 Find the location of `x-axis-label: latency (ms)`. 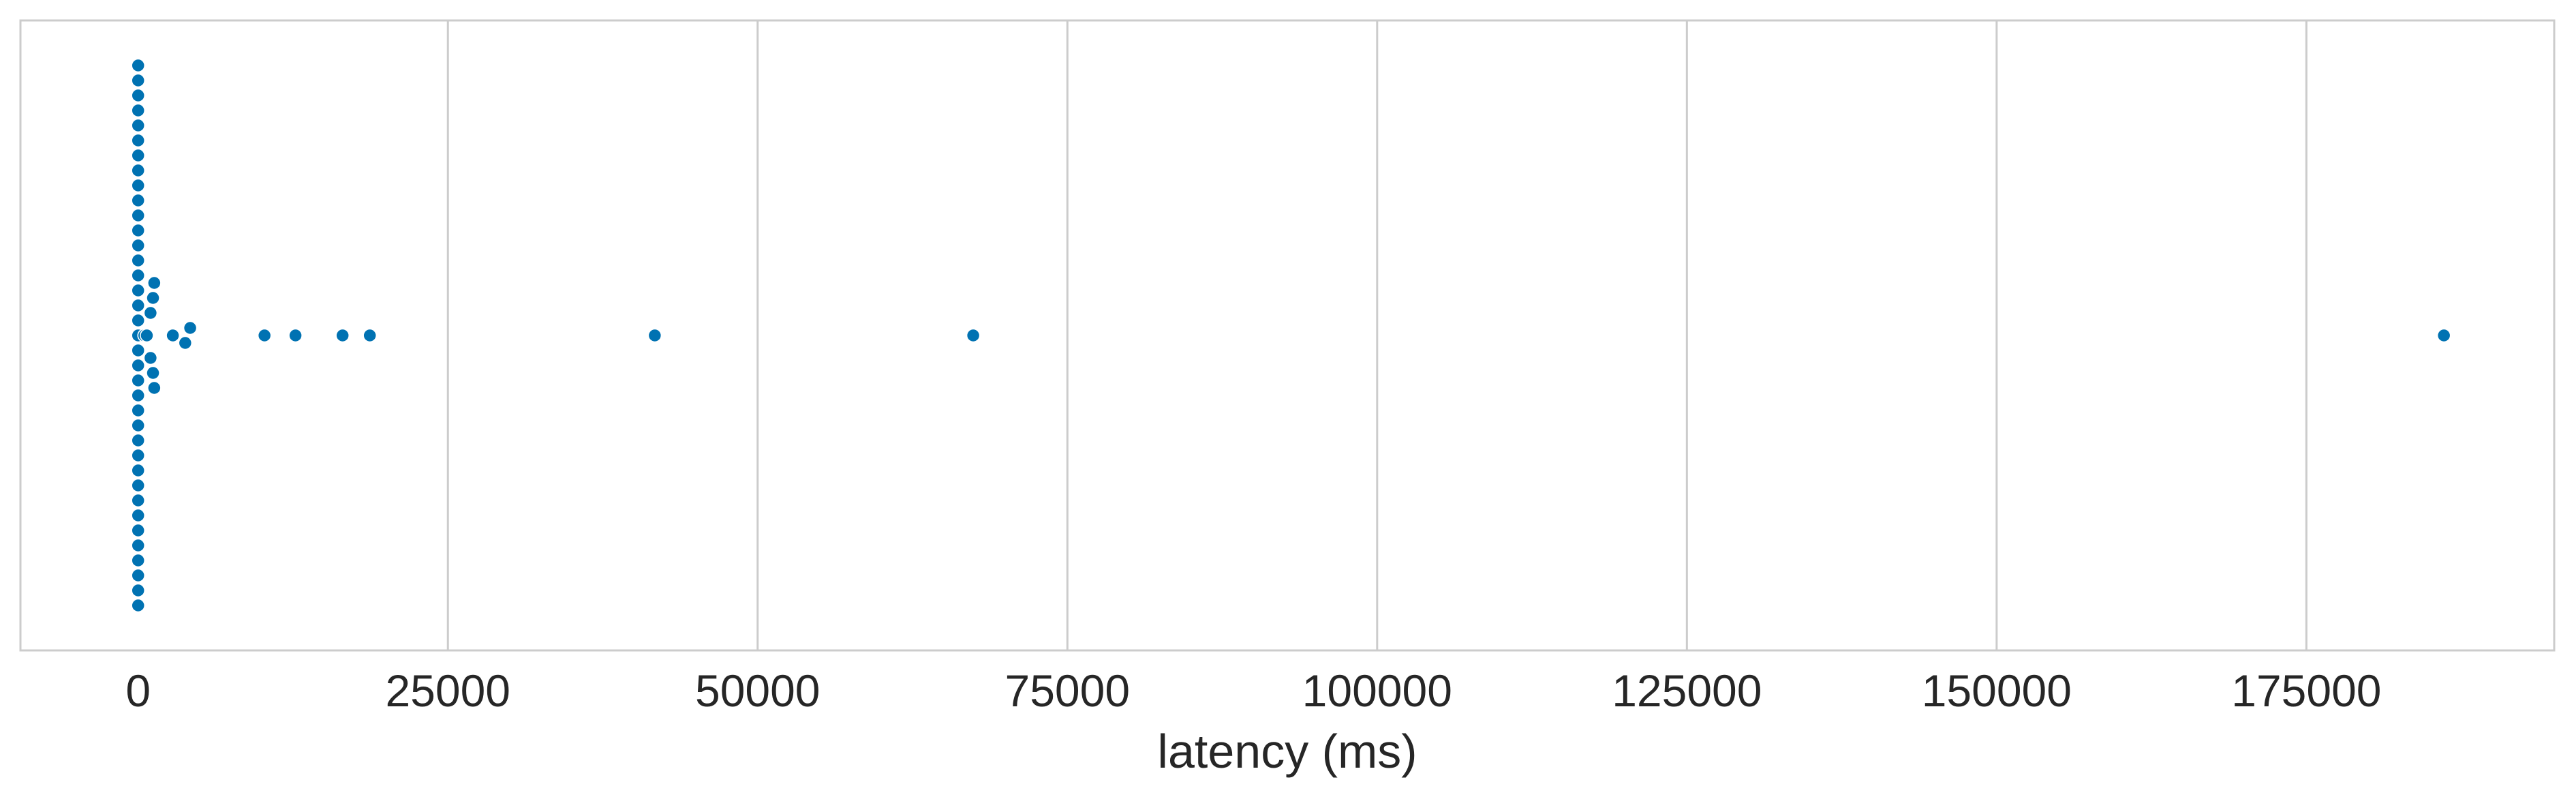

x-axis-label: latency (ms) is located at coordinates (1287, 751).